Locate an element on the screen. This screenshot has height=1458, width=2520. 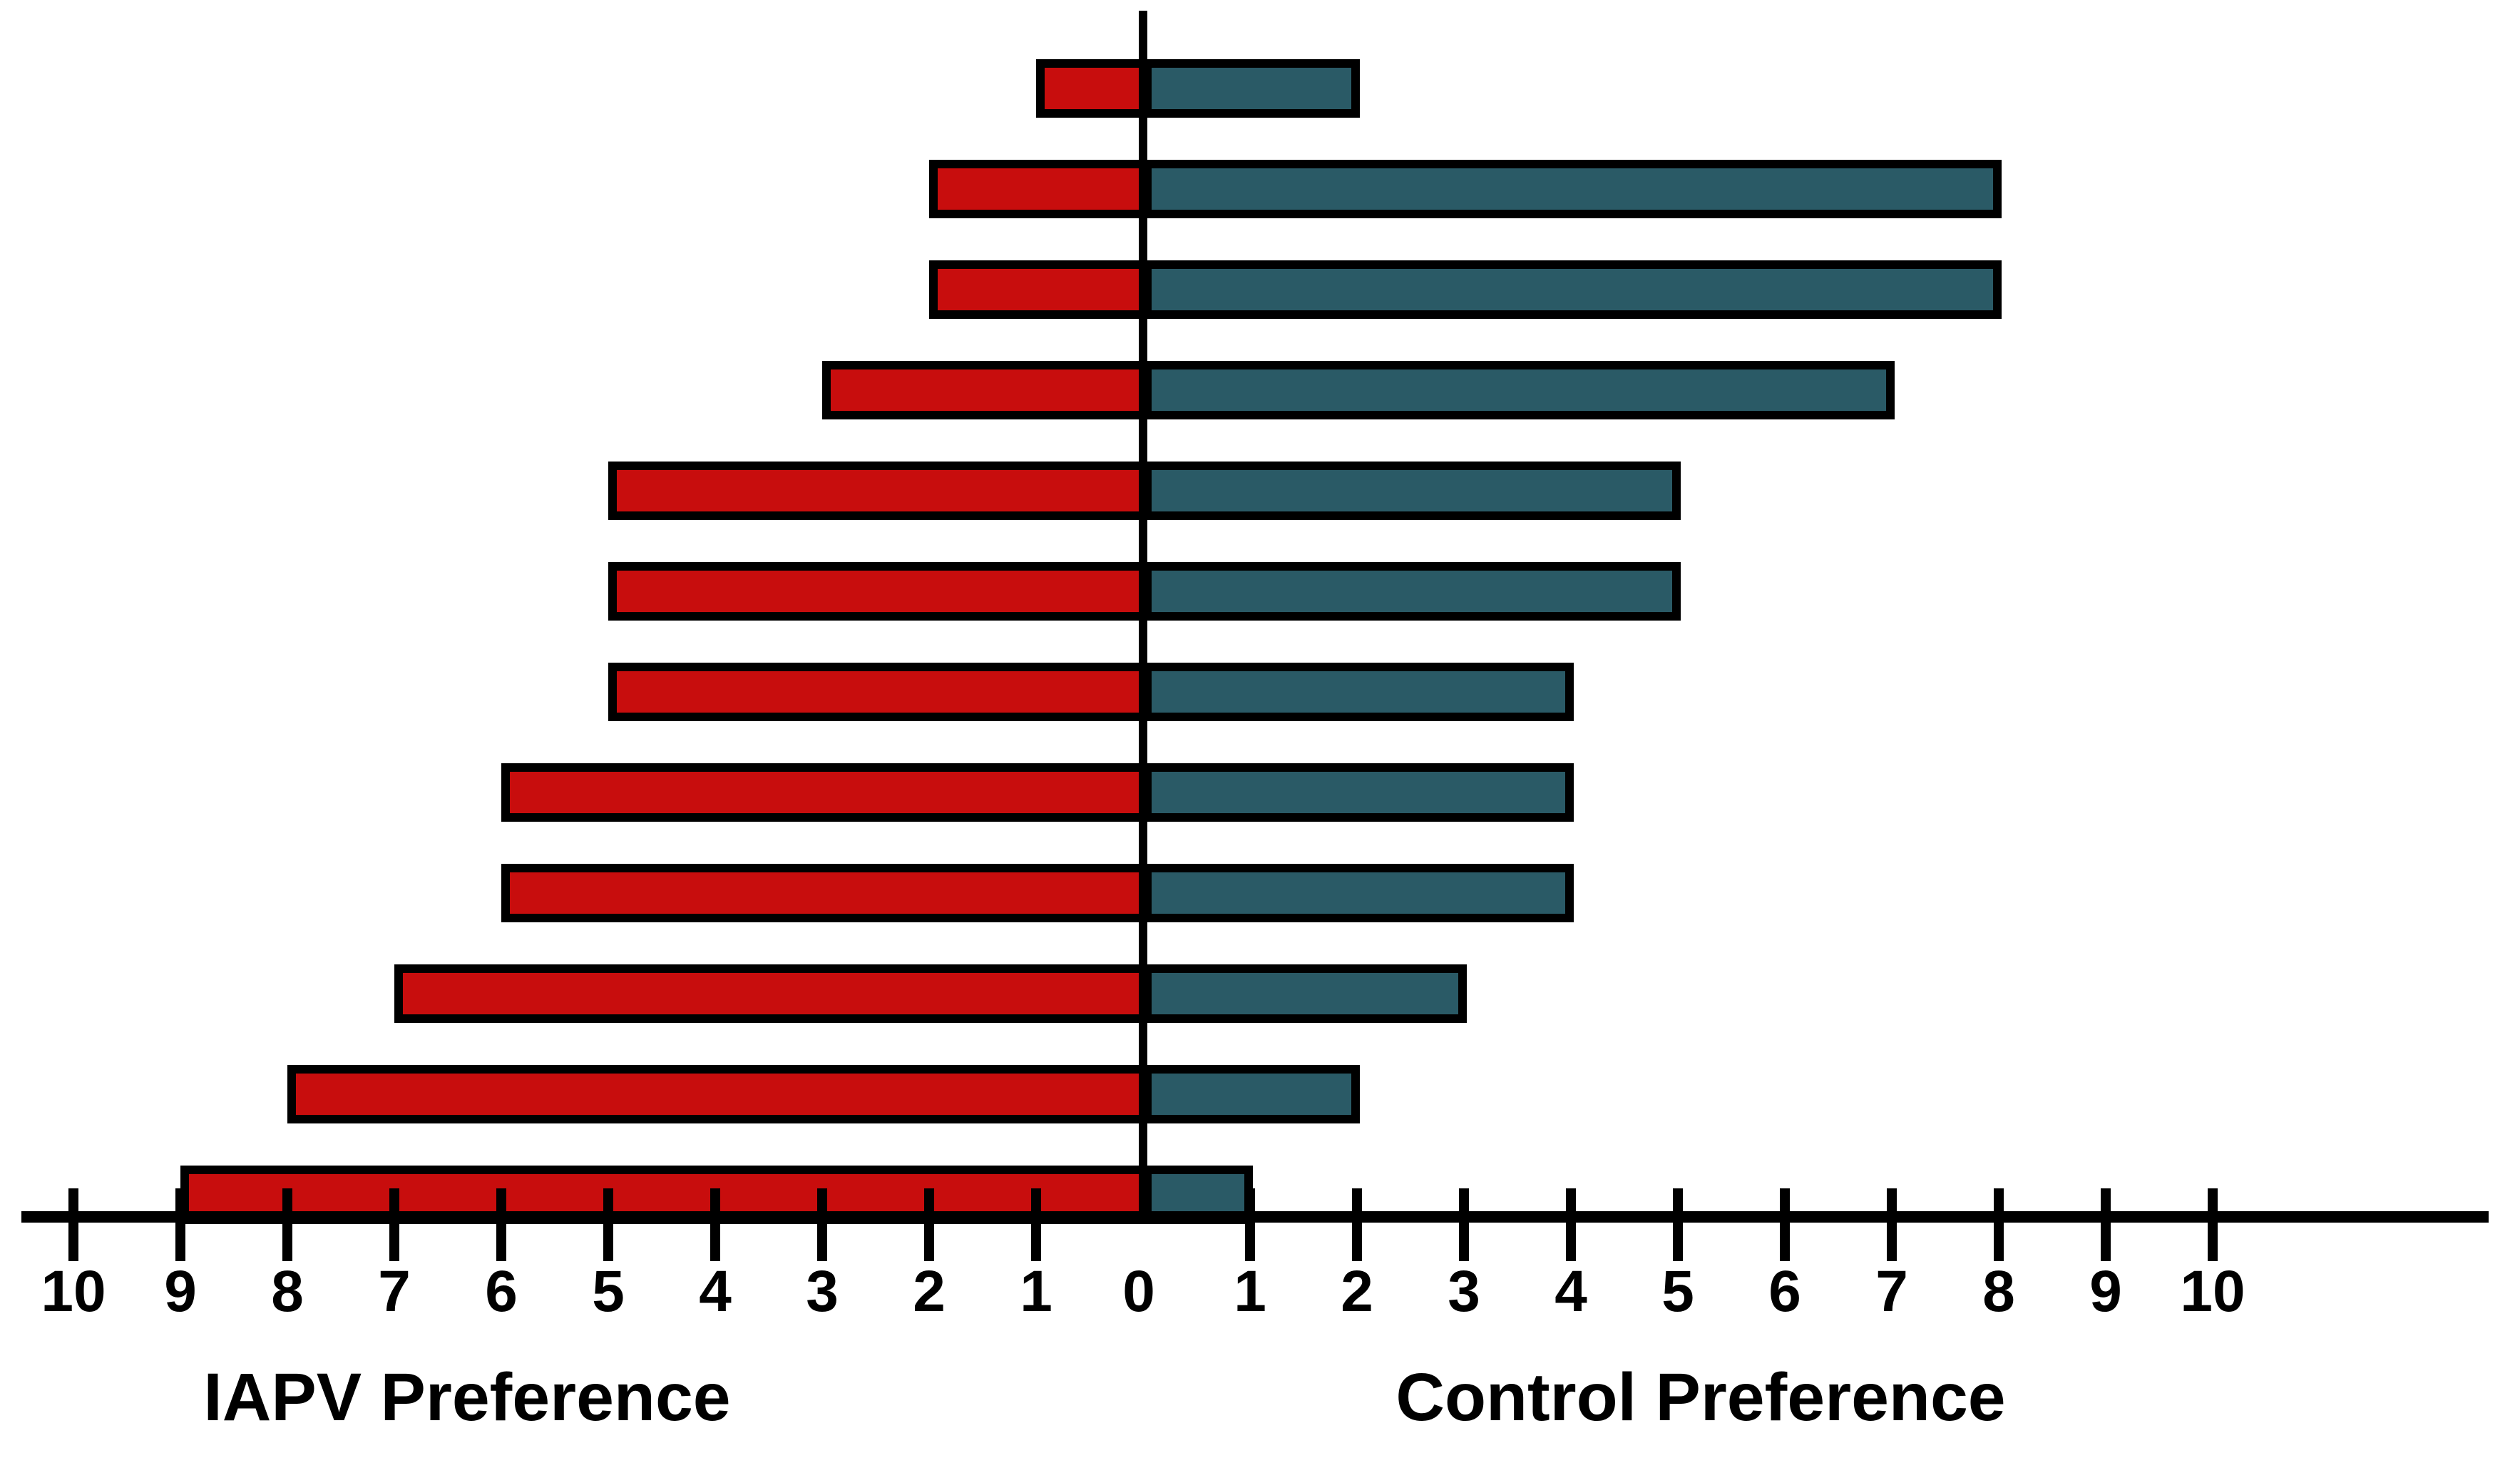
x-axis-tick-label-left-8: 8 is located at coordinates (287, 1291).